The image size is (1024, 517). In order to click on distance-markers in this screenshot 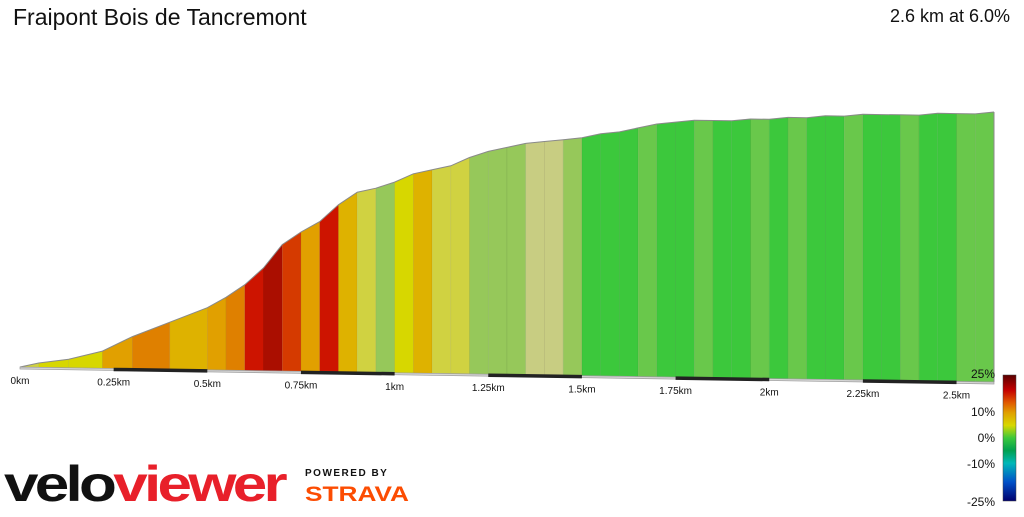, I will do `click(535, 376)`.